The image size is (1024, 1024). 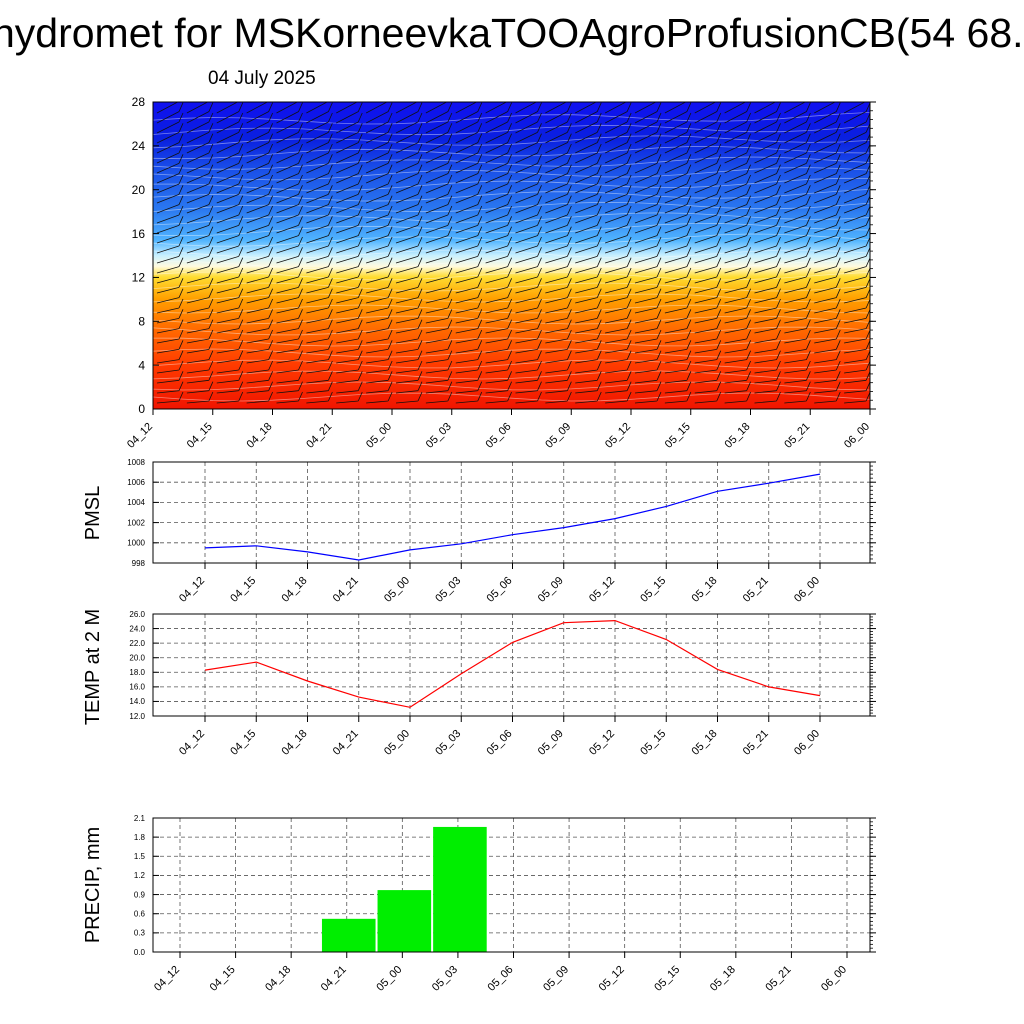 What do you see at coordinates (460, 889) in the screenshot?
I see `precip-bar` at bounding box center [460, 889].